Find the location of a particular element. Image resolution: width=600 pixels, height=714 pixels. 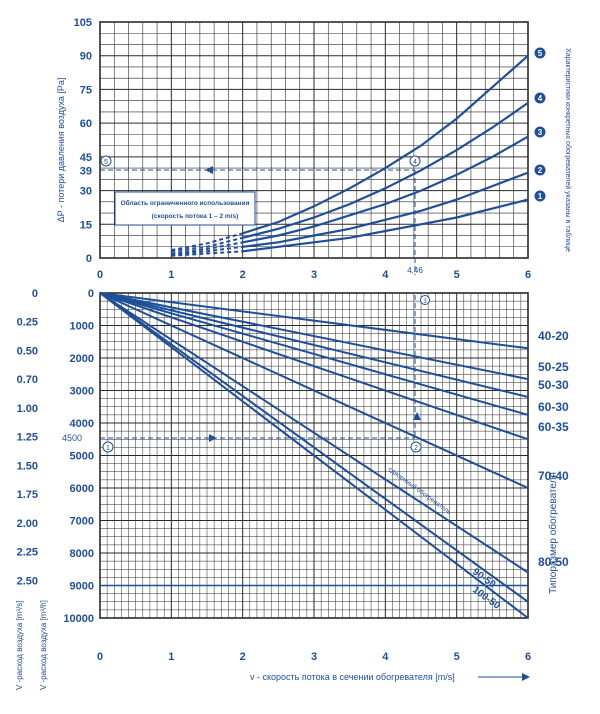

bottom-y-tick-m3h: 6000 is located at coordinates (82, 489).